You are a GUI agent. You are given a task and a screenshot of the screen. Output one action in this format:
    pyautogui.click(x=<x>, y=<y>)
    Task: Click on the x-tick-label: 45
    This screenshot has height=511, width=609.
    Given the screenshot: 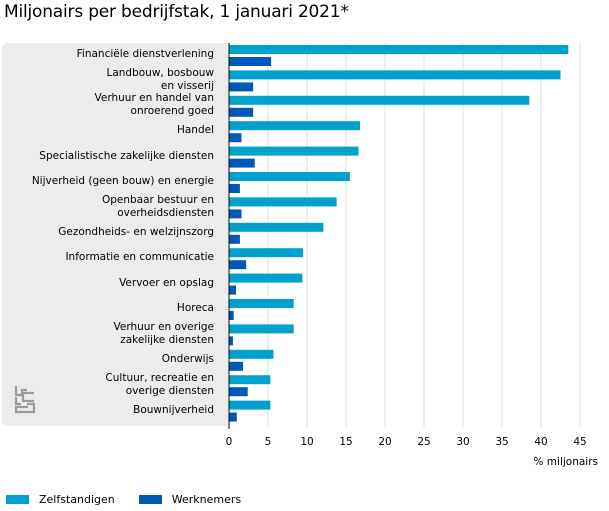 What is the action you would take?
    pyautogui.click(x=579, y=442)
    